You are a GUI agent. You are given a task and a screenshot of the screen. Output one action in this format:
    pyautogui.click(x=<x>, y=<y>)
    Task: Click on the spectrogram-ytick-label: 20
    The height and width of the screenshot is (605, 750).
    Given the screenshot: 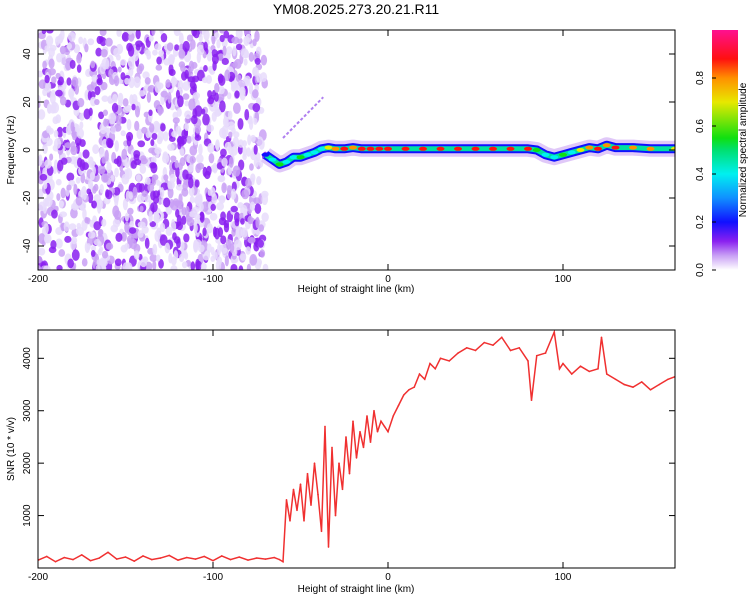 What is the action you would take?
    pyautogui.click(x=27, y=102)
    